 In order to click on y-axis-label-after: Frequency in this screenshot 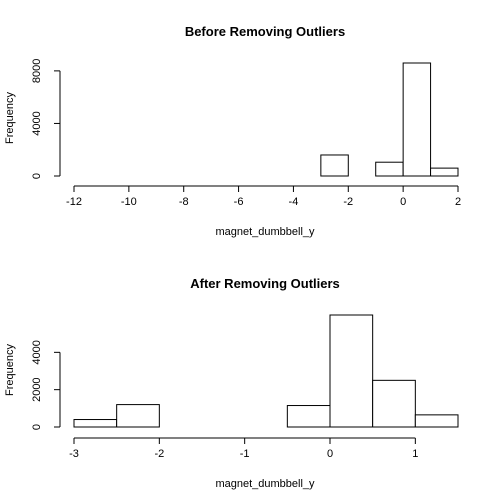, I will do `click(10, 370)`.